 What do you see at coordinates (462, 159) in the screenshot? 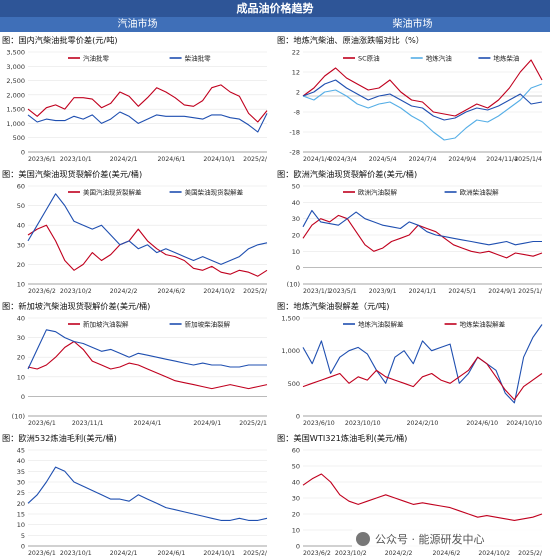
I see `x-tick-label: 2024/9/4` at bounding box center [462, 159].